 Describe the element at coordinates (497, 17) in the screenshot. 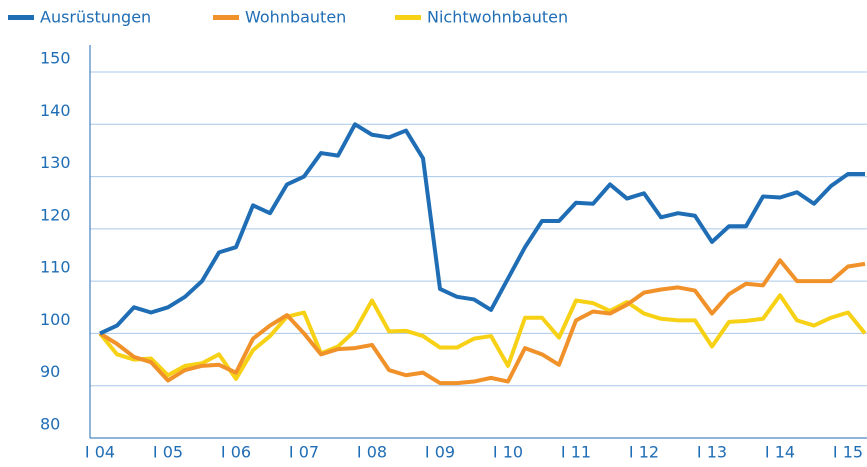

I see `legend-label: Nichtwohnbauten` at that location.